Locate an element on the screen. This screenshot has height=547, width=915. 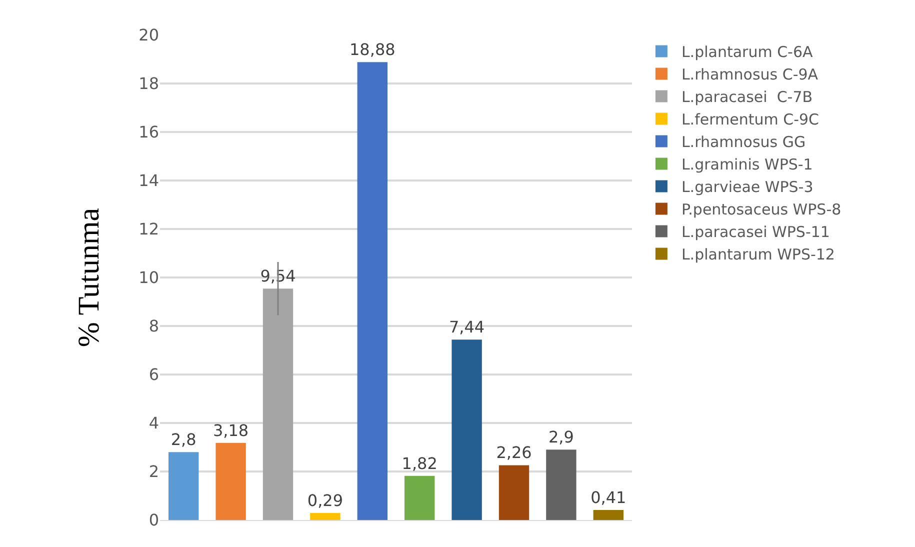
legend-label: P.pentosaceus WPS-8 is located at coordinates (761, 209).